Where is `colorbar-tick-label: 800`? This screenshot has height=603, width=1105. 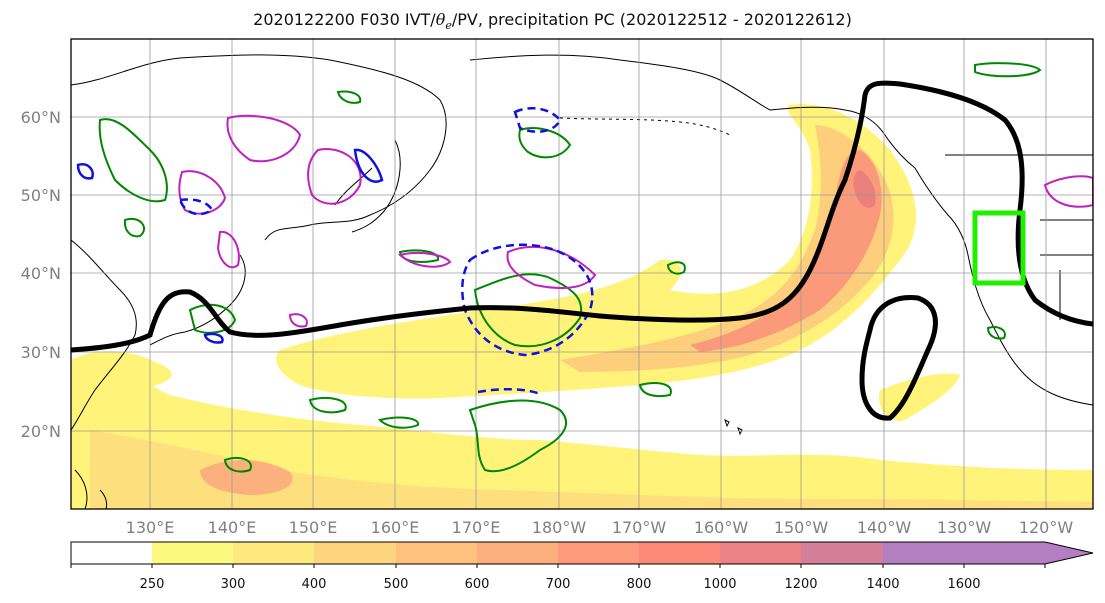
colorbar-tick-label: 800 is located at coordinates (639, 584).